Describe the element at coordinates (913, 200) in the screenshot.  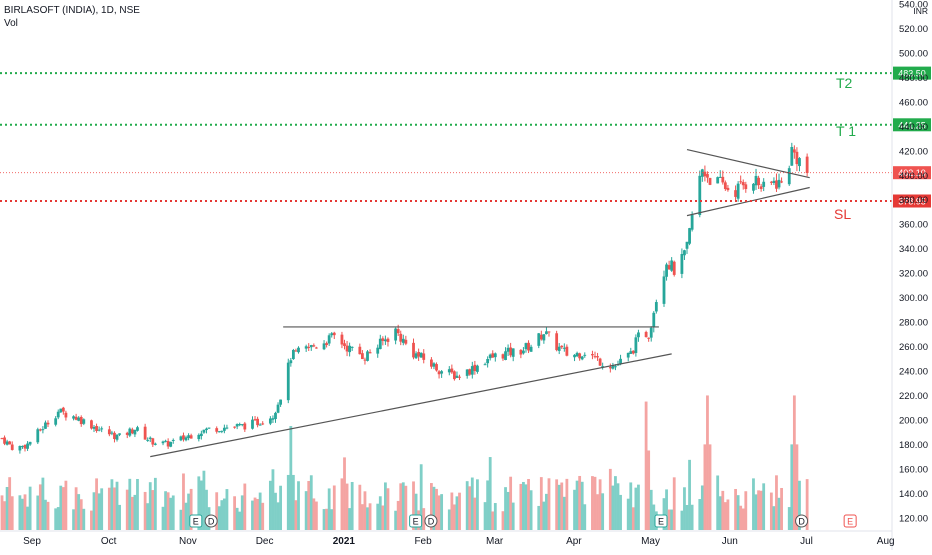
I see `y-tick-label: 380.00` at that location.